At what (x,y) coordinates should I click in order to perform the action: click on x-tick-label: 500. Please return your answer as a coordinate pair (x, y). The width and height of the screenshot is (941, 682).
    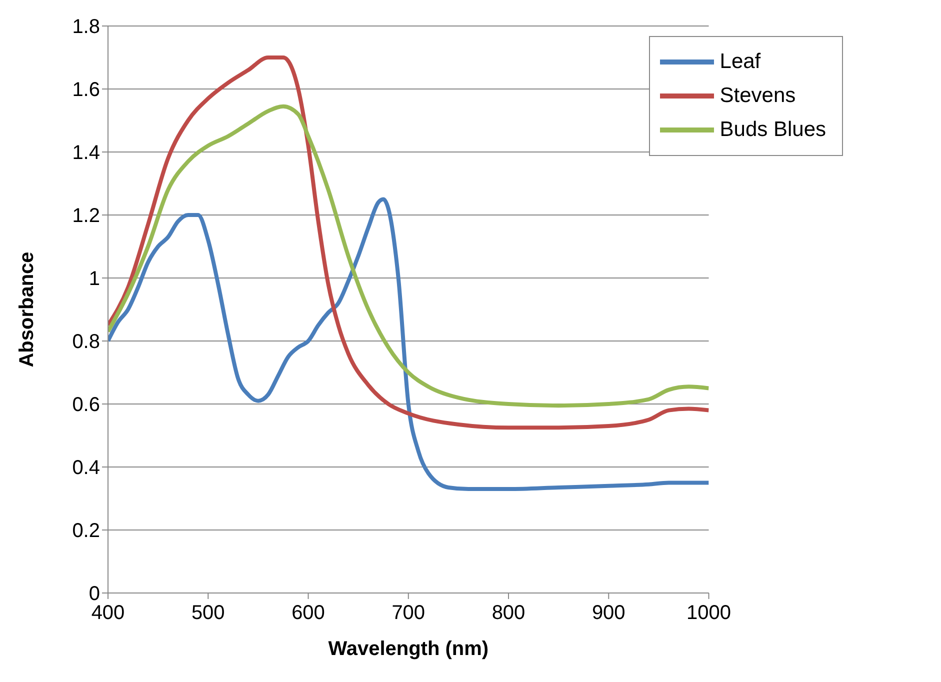
    Looking at the image, I should click on (208, 613).